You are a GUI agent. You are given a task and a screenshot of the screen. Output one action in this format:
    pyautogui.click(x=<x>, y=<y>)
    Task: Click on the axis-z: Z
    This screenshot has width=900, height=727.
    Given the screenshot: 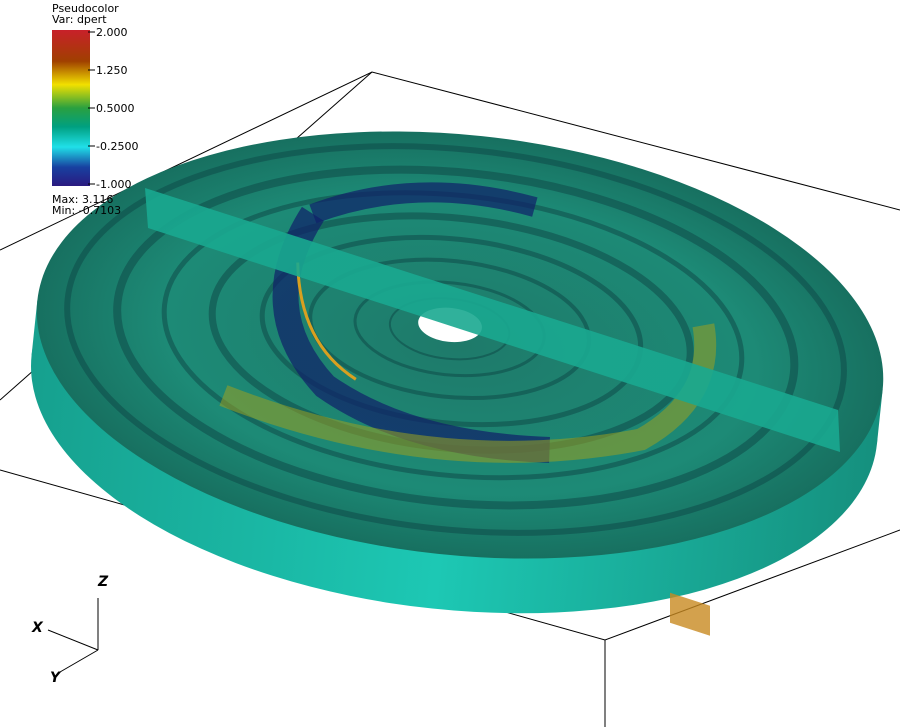 What is the action you would take?
    pyautogui.click(x=103, y=582)
    